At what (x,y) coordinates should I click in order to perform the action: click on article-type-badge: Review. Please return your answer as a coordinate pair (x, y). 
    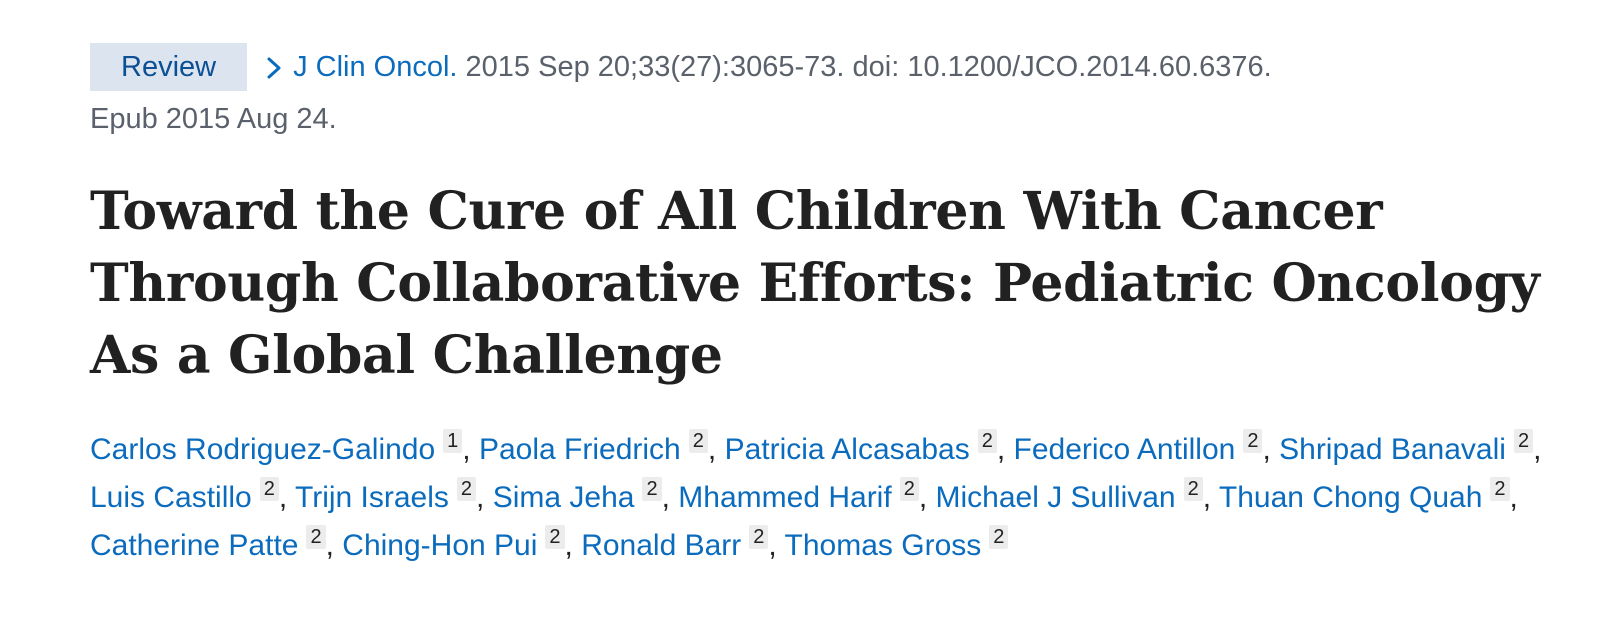
    Looking at the image, I should click on (169, 67).